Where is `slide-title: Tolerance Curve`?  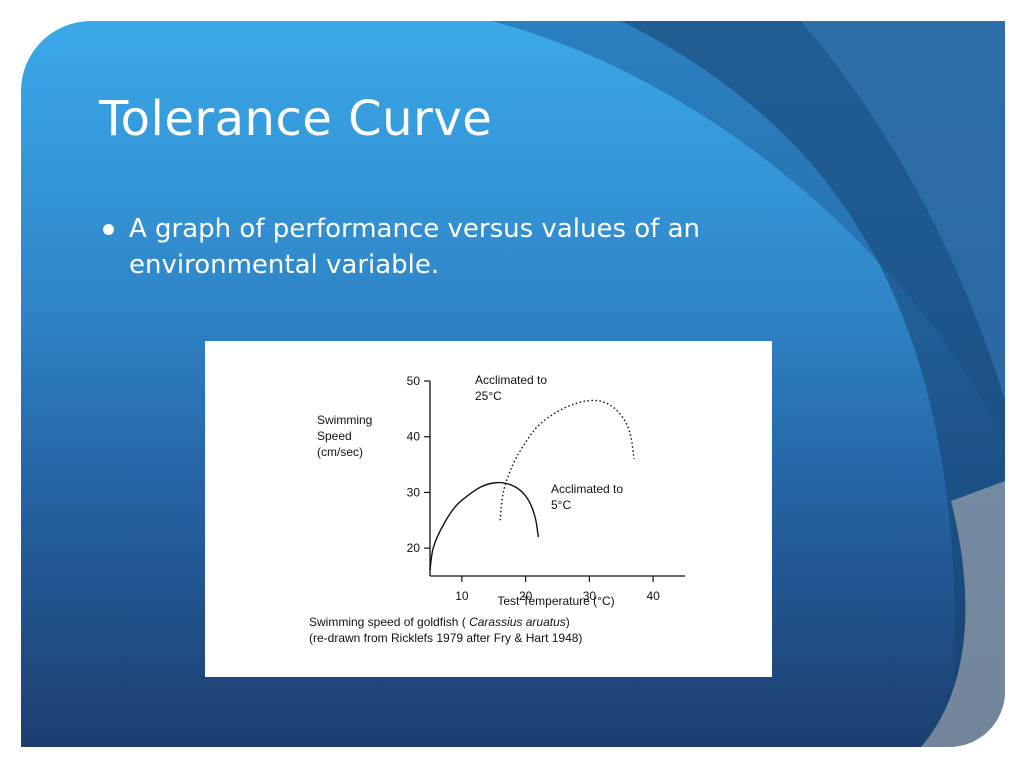 slide-title: Tolerance Curve is located at coordinates (296, 119).